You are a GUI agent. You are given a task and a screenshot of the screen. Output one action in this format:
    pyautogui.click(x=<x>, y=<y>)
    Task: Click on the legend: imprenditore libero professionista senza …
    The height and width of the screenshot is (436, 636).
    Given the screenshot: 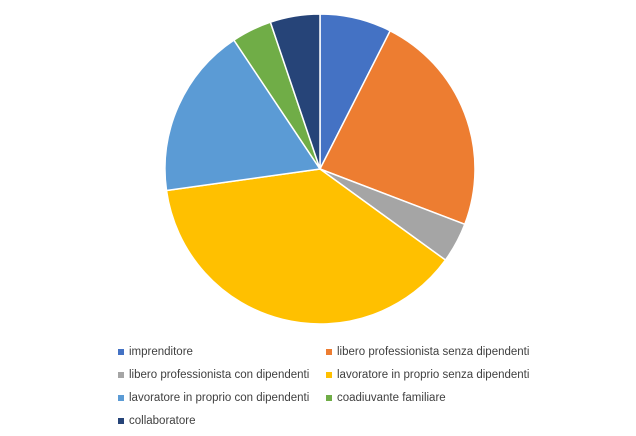 What is the action you would take?
    pyautogui.click(x=338, y=386)
    